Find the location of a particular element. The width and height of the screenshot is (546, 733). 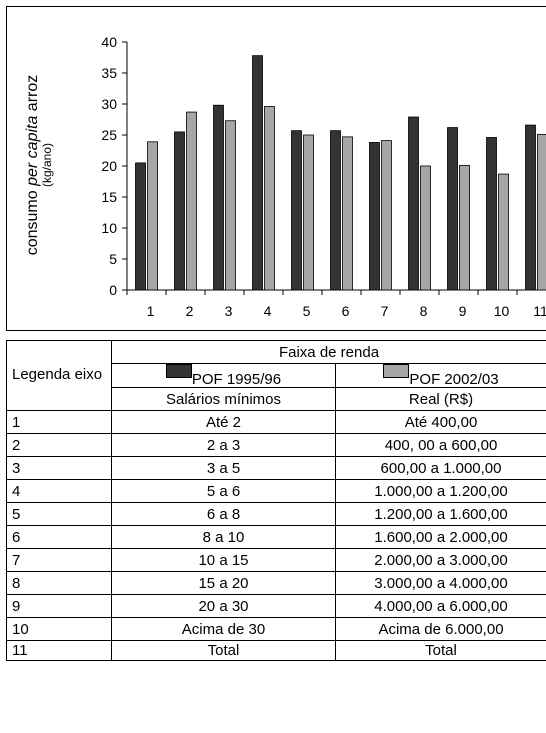

x-tick-label: 1 is located at coordinates (151, 311).